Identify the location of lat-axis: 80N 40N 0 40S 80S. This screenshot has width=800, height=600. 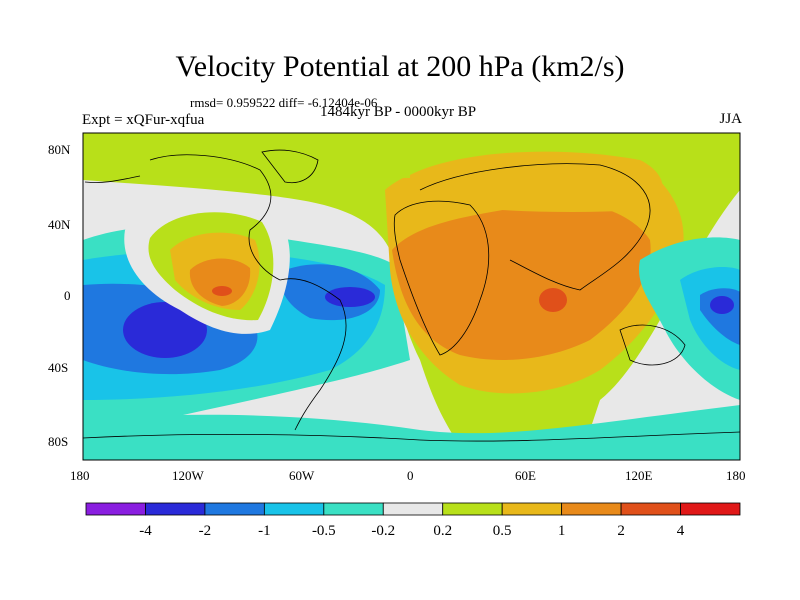
(59, 295).